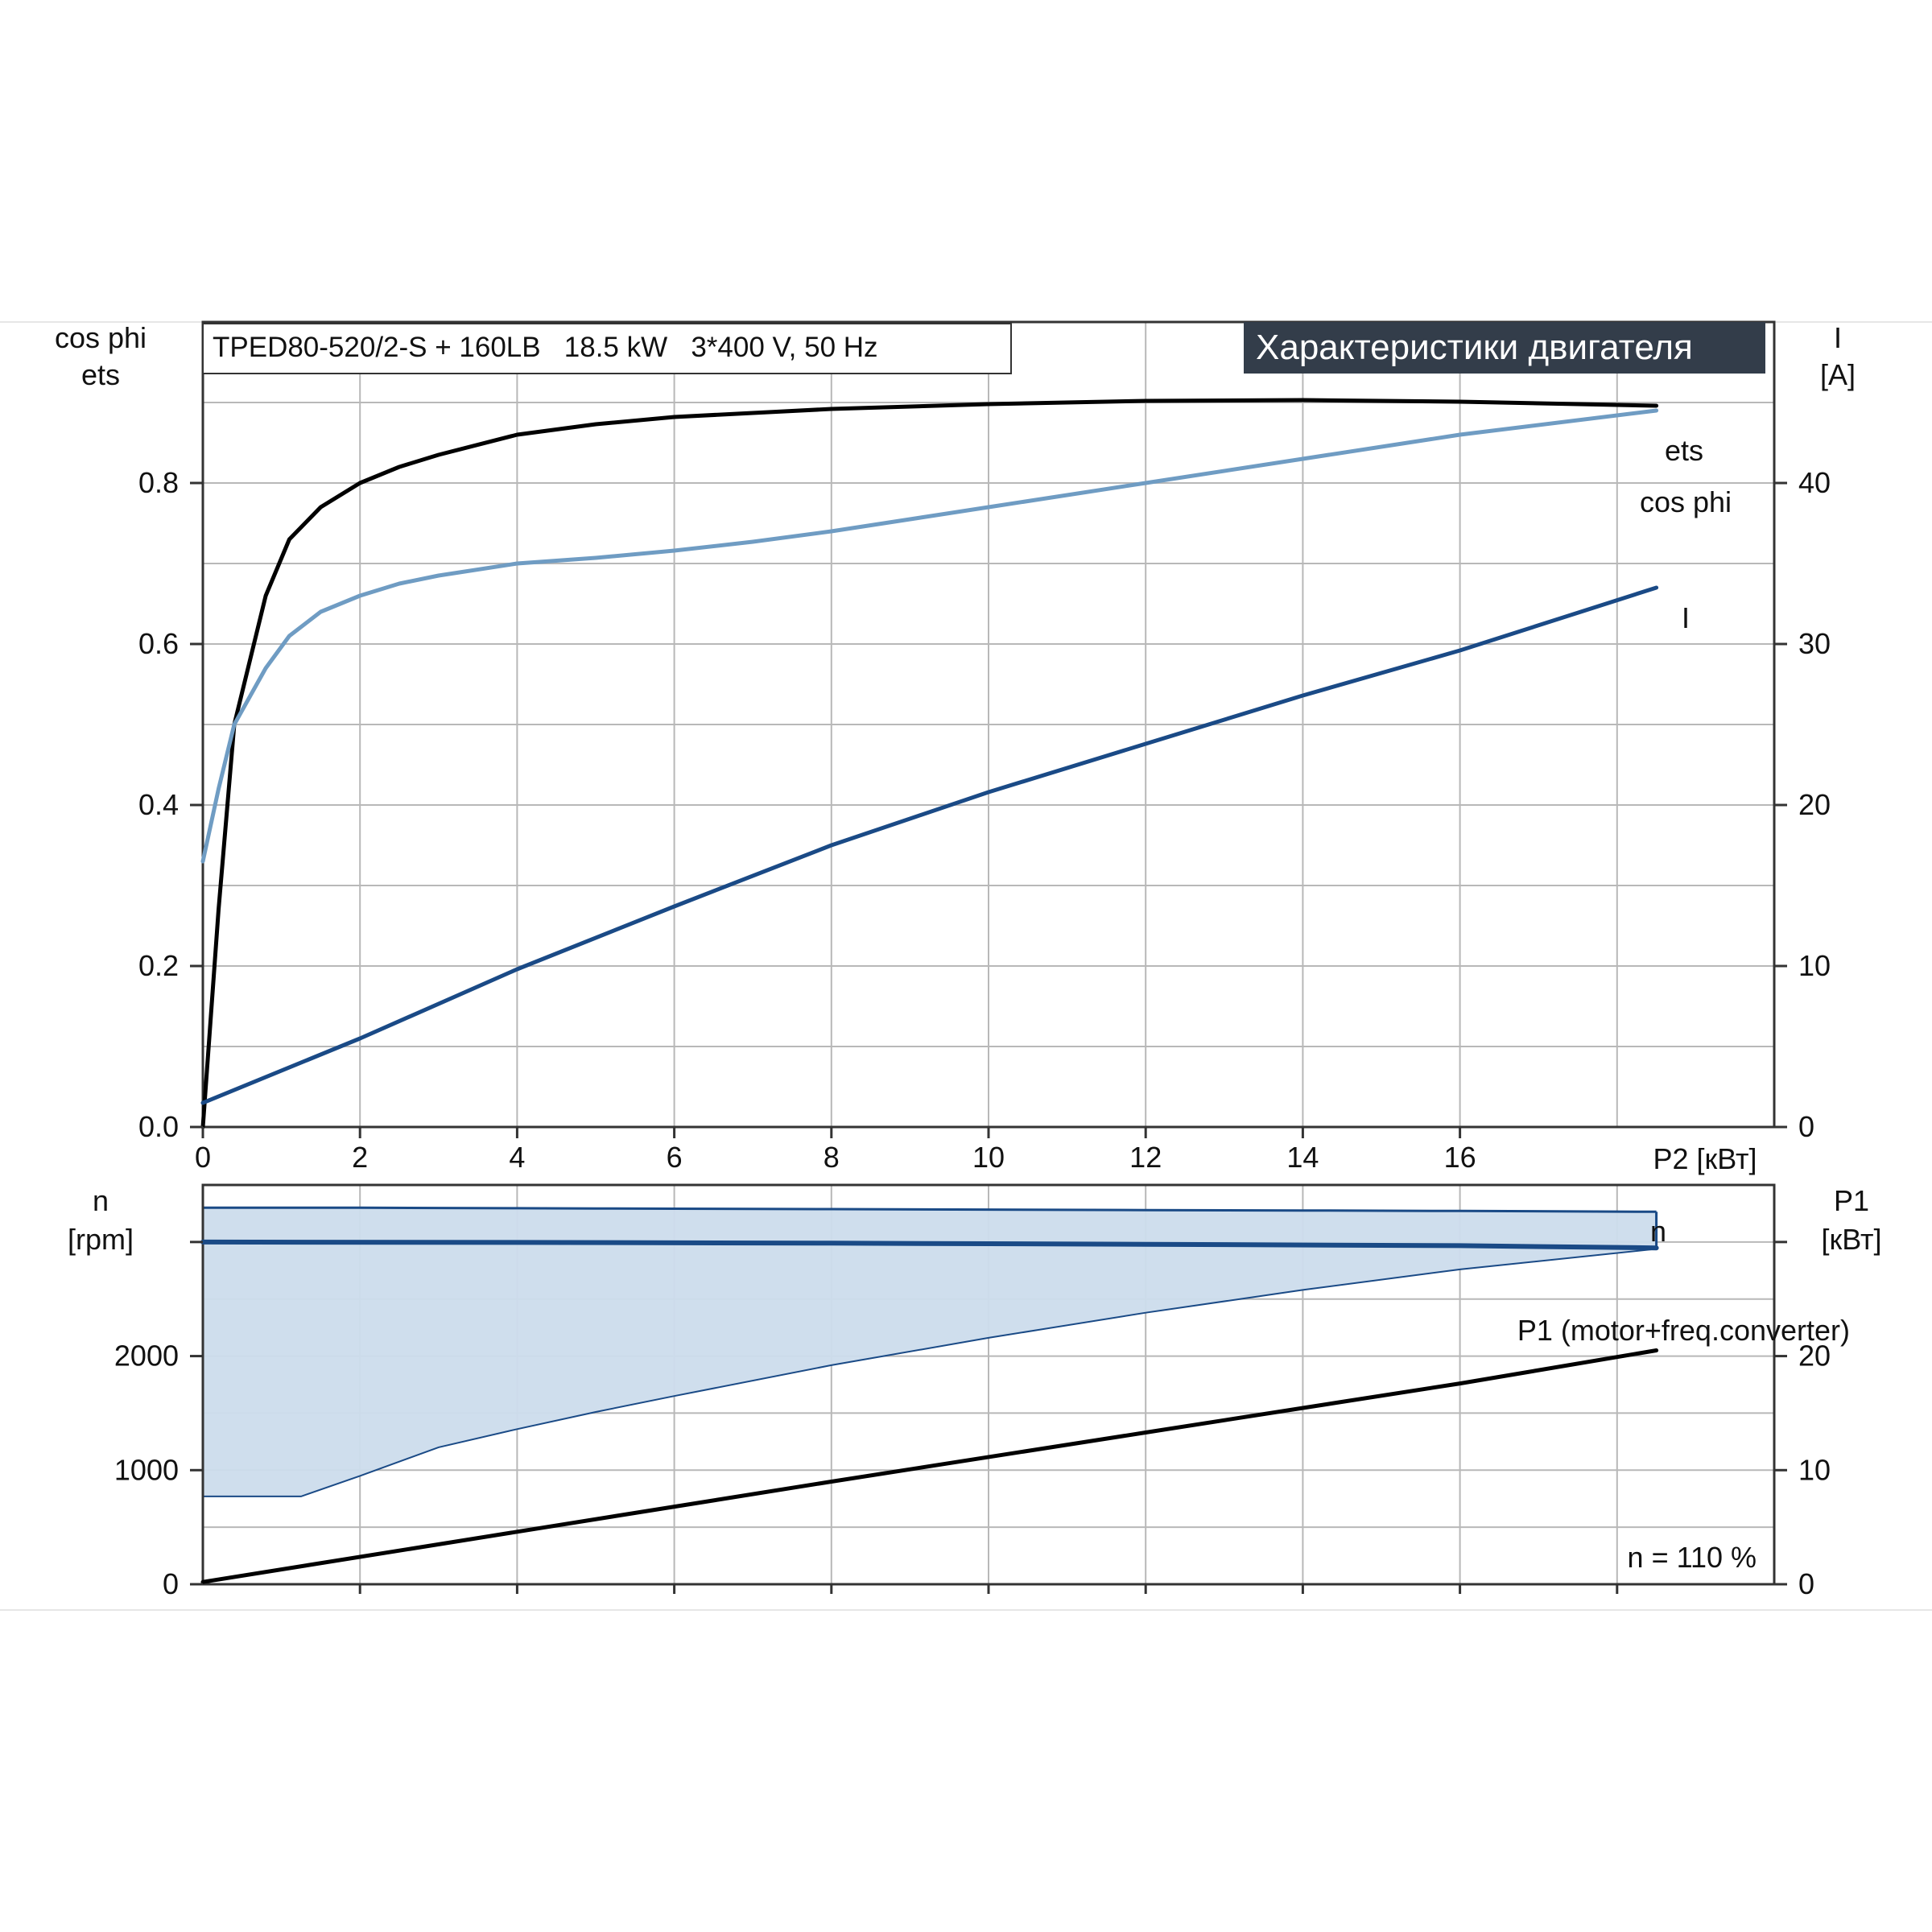 Image resolution: width=1932 pixels, height=1932 pixels. I want to click on label-current: I, so click(1686, 617).